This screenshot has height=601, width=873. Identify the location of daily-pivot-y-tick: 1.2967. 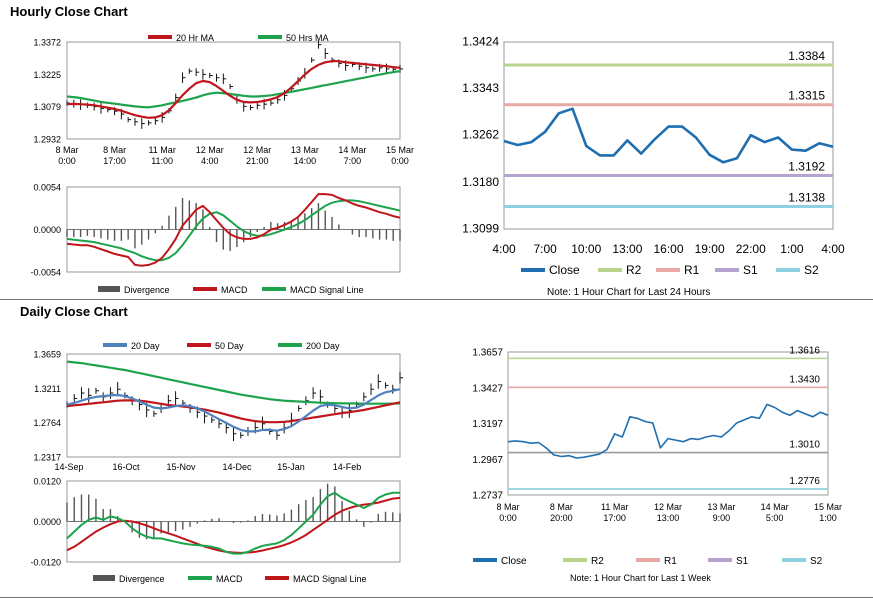
(487, 460).